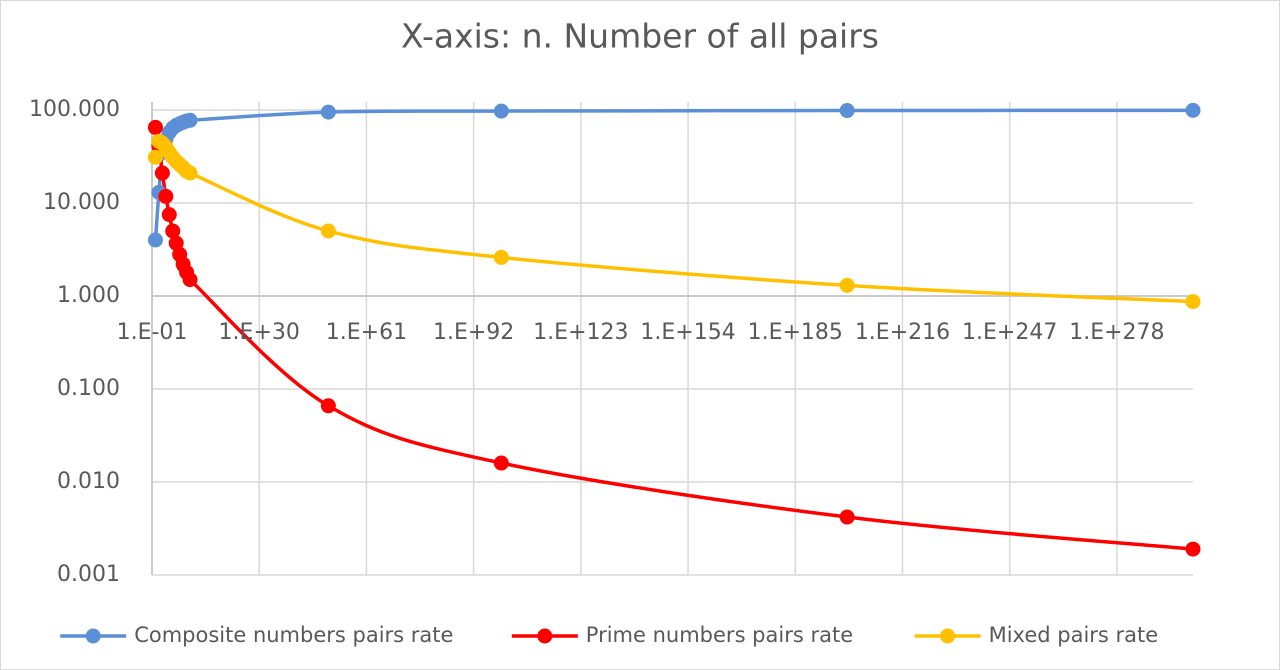 The height and width of the screenshot is (670, 1280). What do you see at coordinates (293, 635) in the screenshot?
I see `legend-label: Composite numbers pairs rate` at bounding box center [293, 635].